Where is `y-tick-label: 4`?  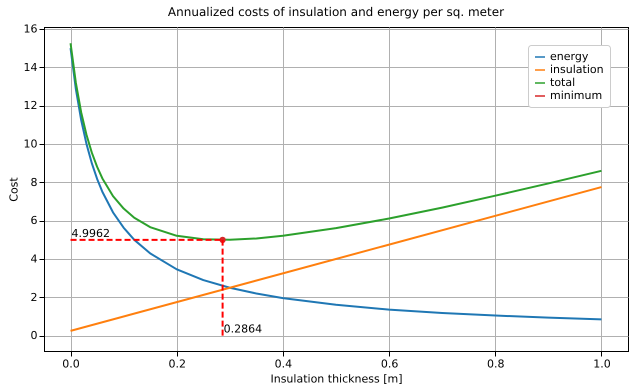
y-tick-label: 4 is located at coordinates (34, 259).